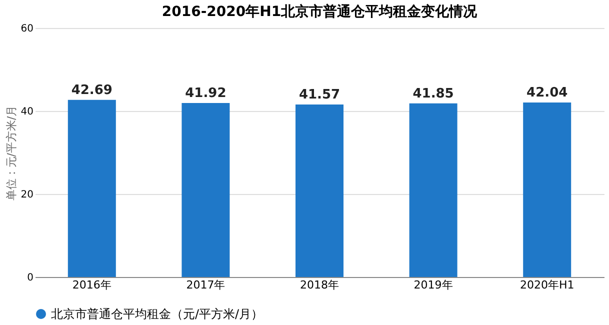  I want to click on data-label: 42.69, so click(91, 90).